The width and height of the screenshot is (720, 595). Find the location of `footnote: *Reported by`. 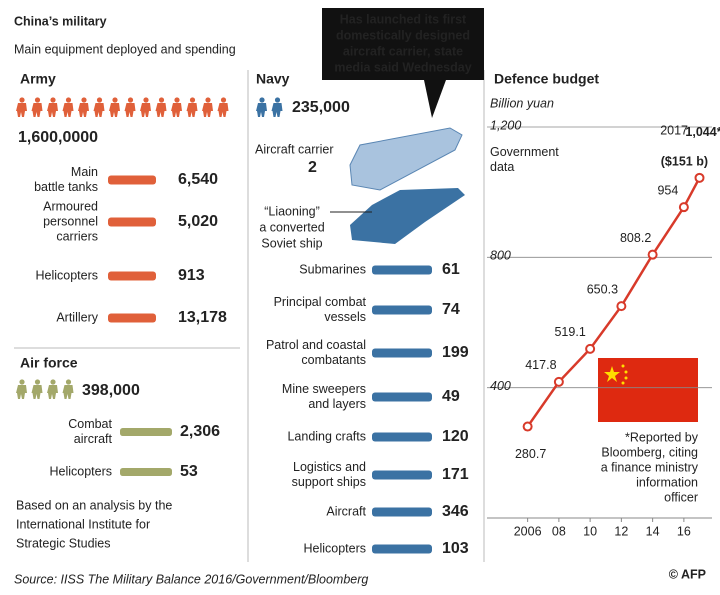

footnote: *Reported by is located at coordinates (662, 437).